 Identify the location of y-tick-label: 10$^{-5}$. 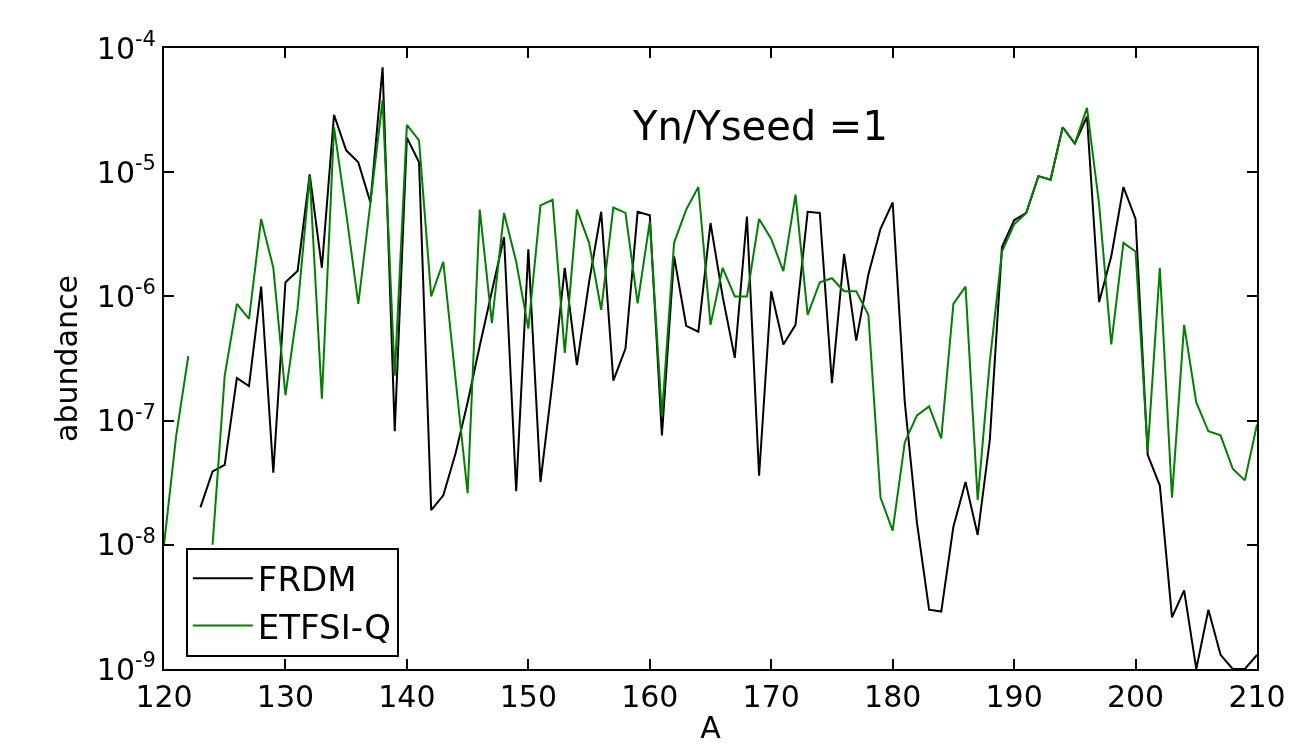
(126, 170).